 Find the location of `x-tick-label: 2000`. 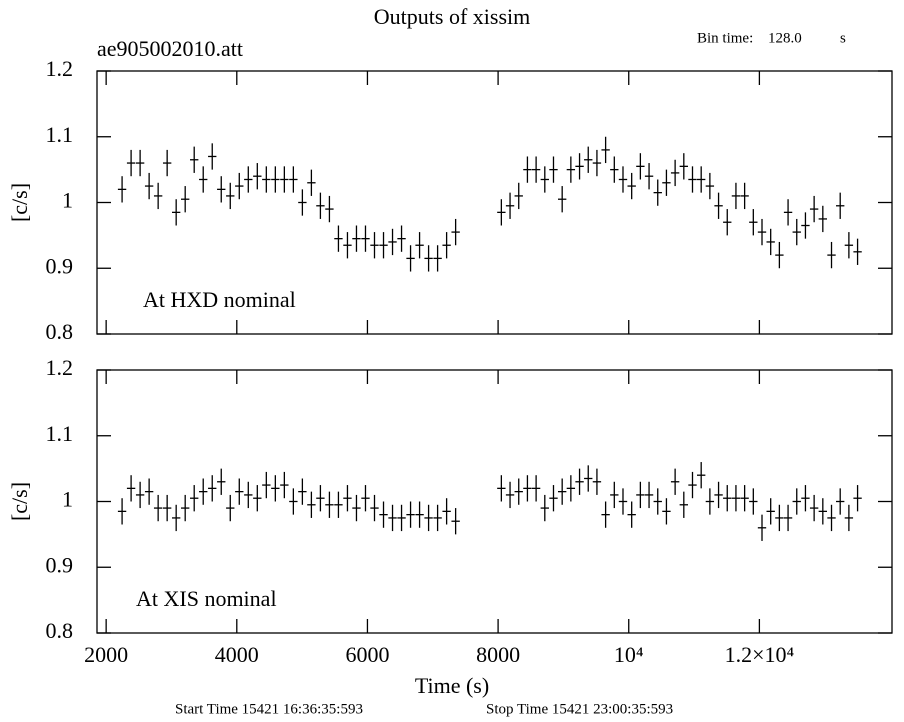

x-tick-label: 2000 is located at coordinates (106, 654).